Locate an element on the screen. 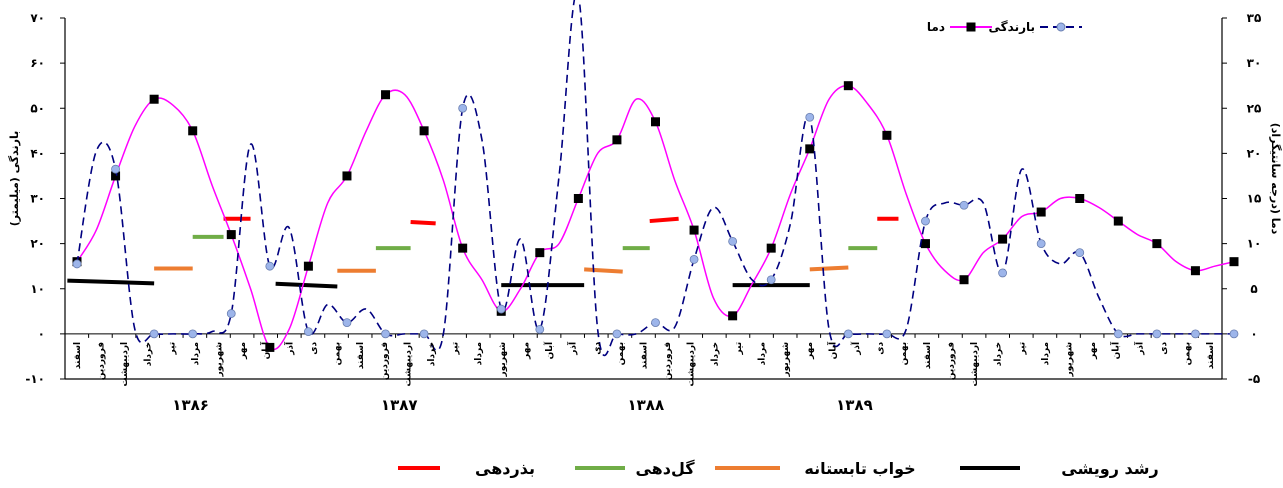 The height and width of the screenshot is (488, 1283). right-tick-label: ۲۵ is located at coordinates (1254, 108).